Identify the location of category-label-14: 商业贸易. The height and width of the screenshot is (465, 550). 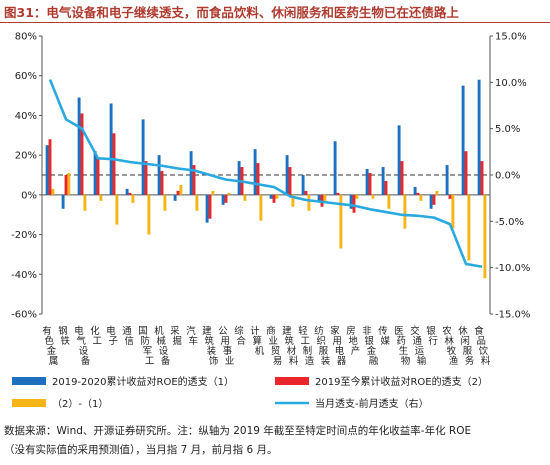
(274, 346).